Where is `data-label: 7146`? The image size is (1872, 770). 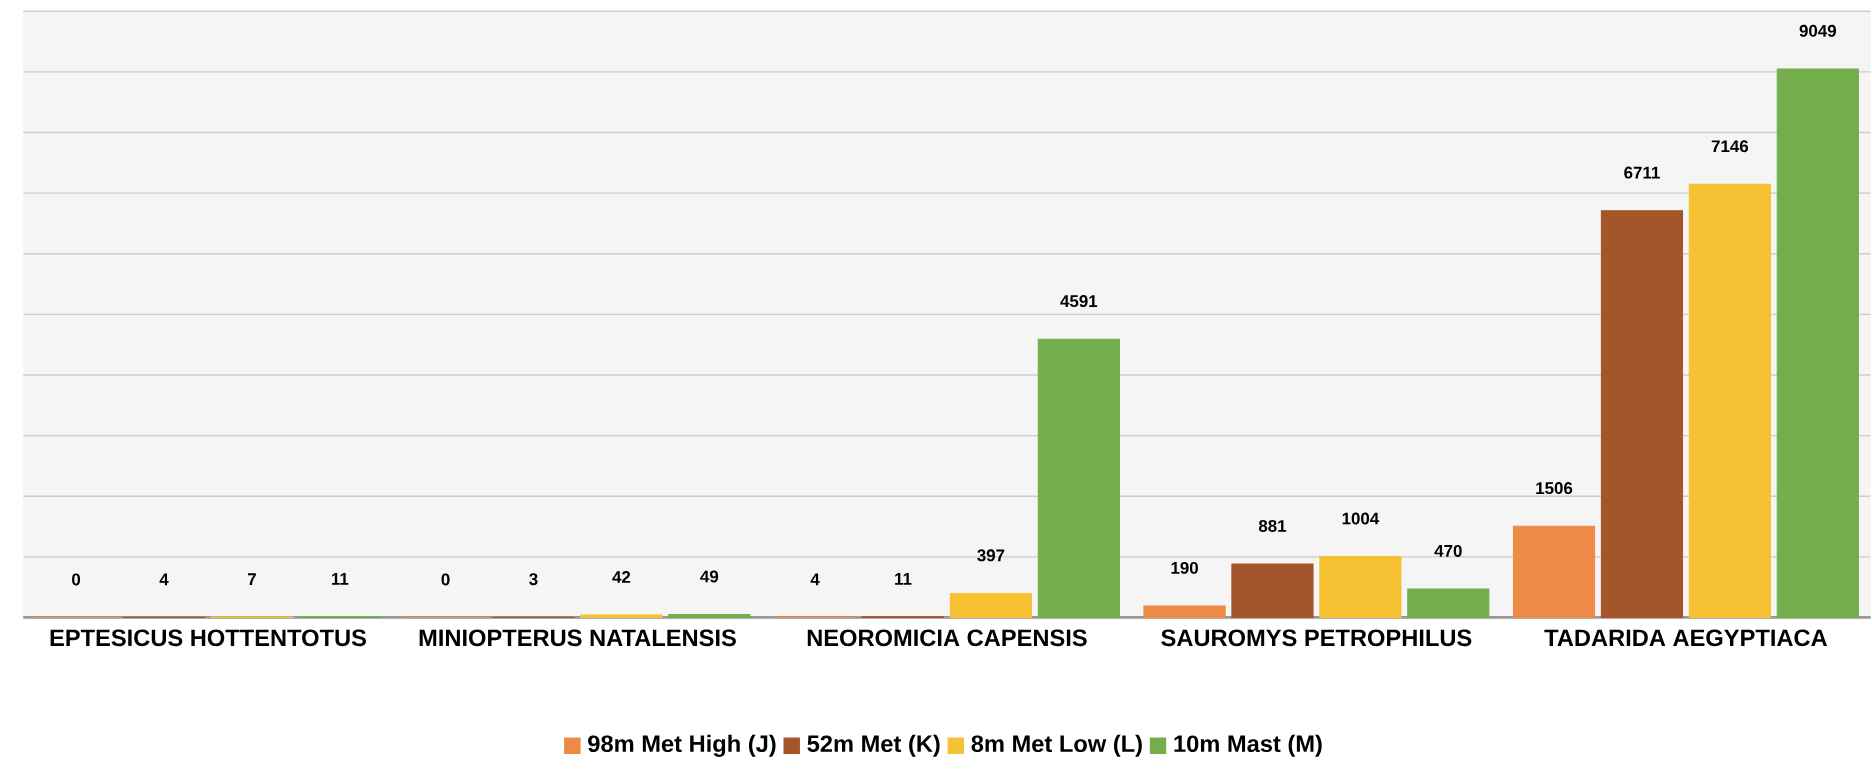
data-label: 7146 is located at coordinates (1730, 145).